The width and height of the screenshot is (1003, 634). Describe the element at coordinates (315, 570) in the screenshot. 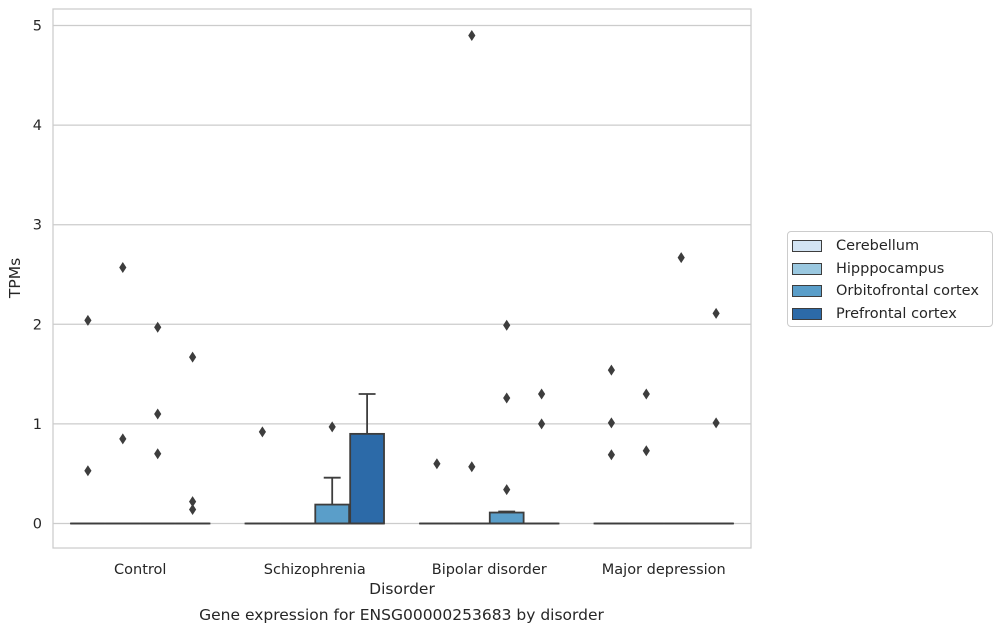

I see `x-tick-label: Schizophrenia` at that location.